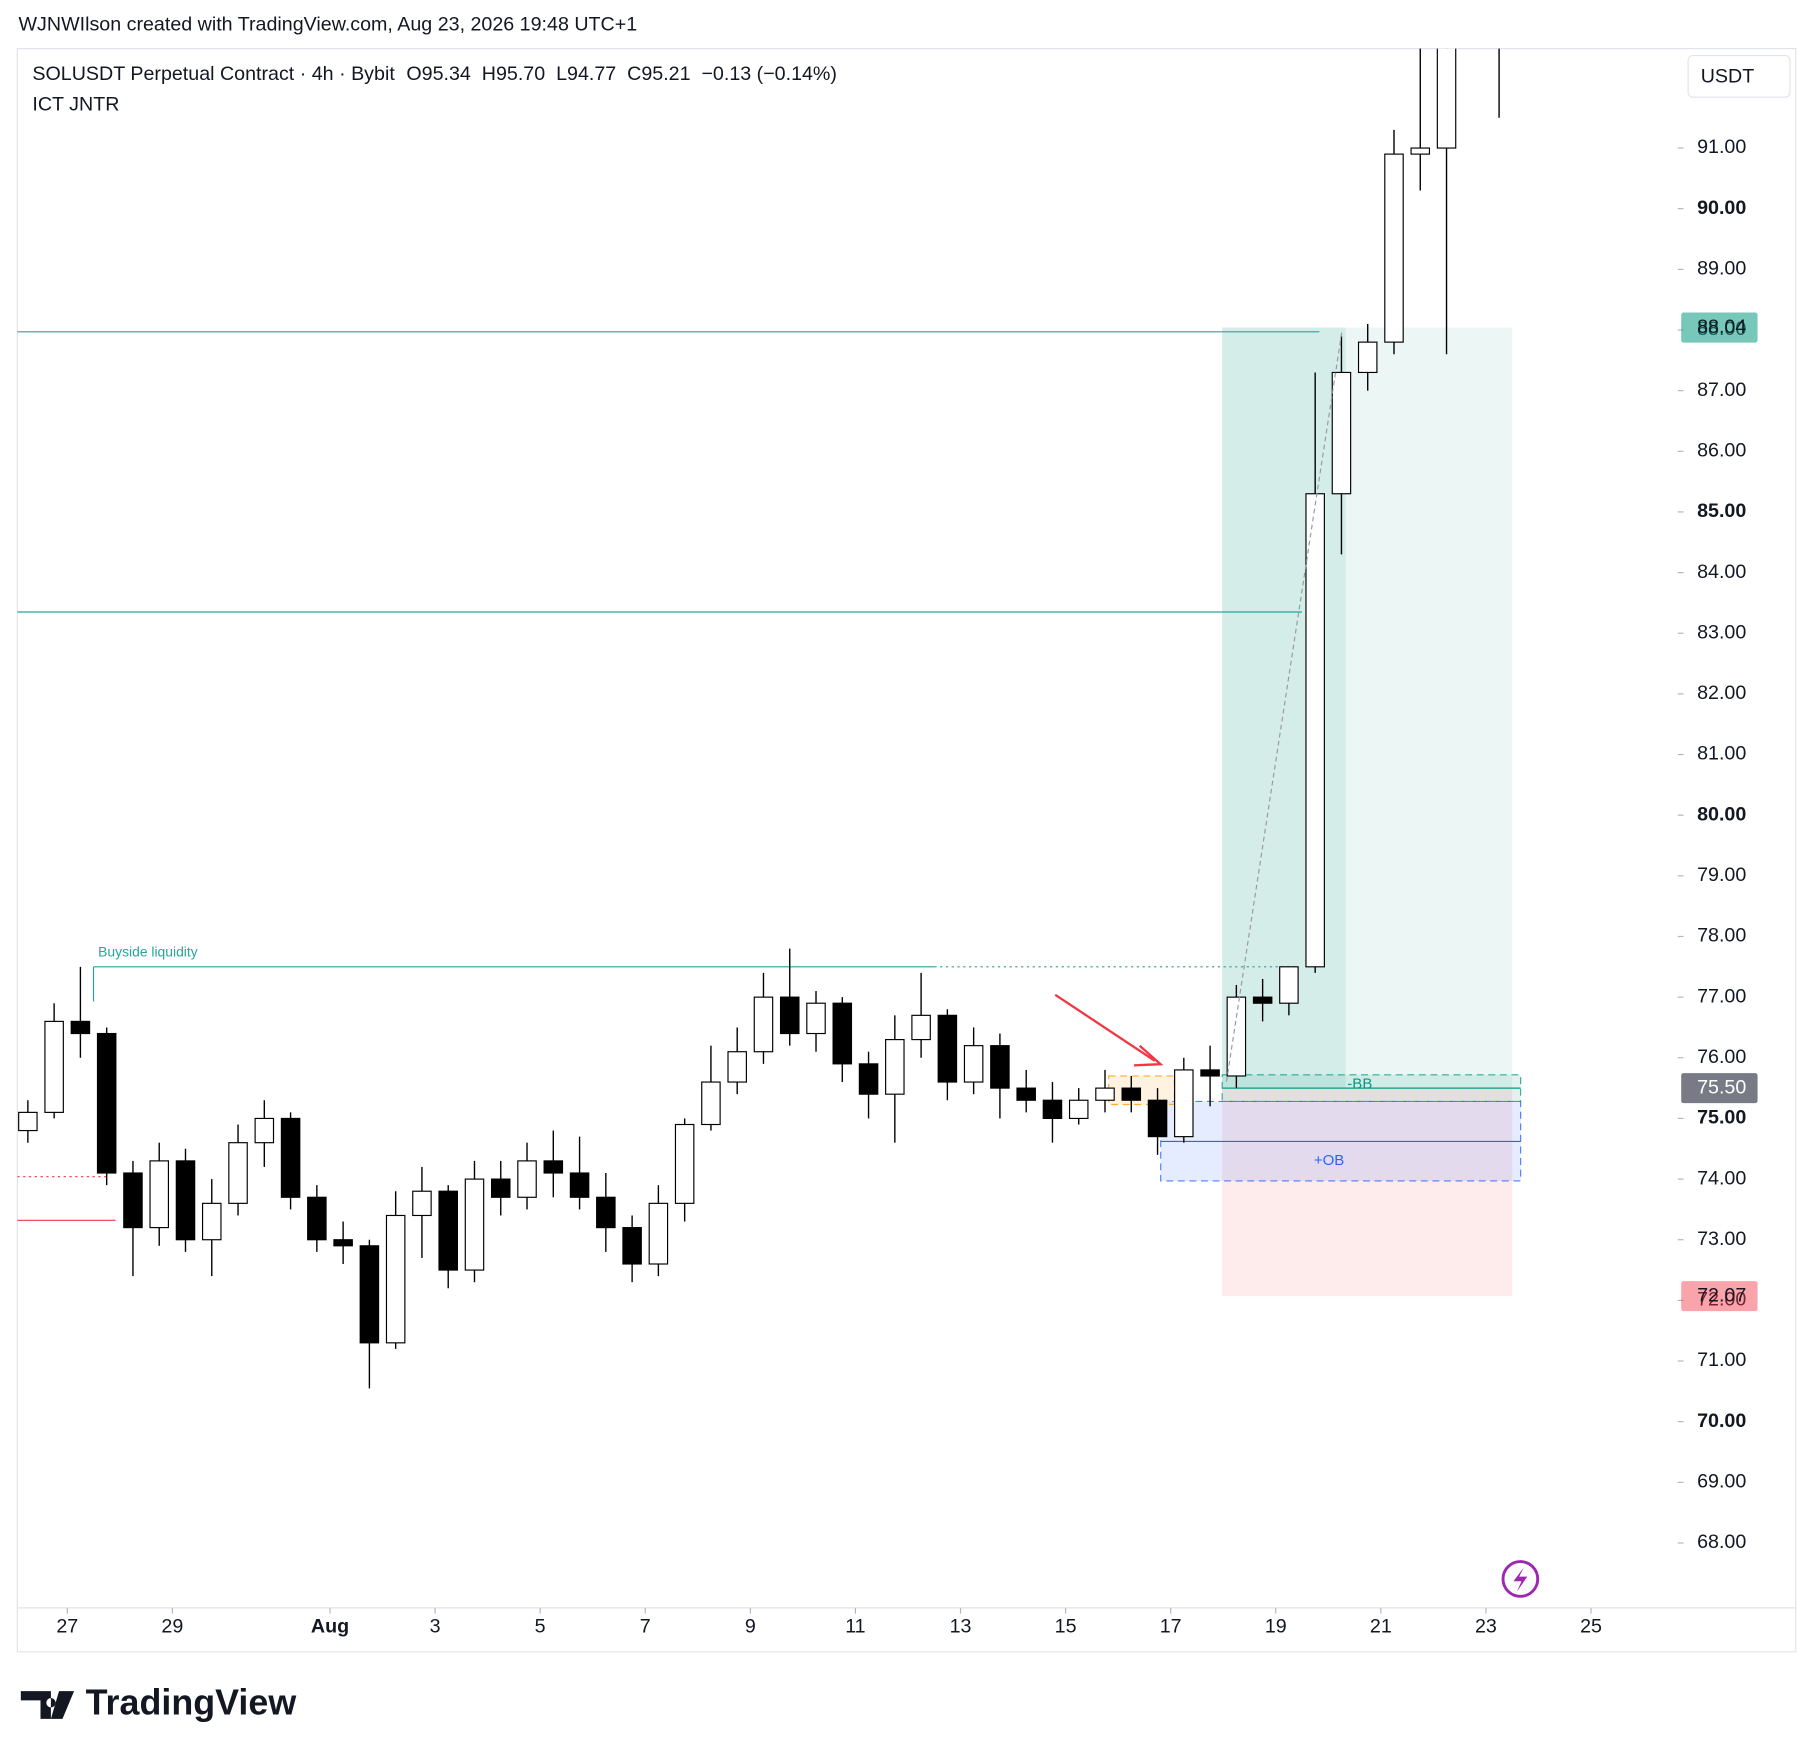  I want to click on x-tick-label: 11, so click(855, 1627).